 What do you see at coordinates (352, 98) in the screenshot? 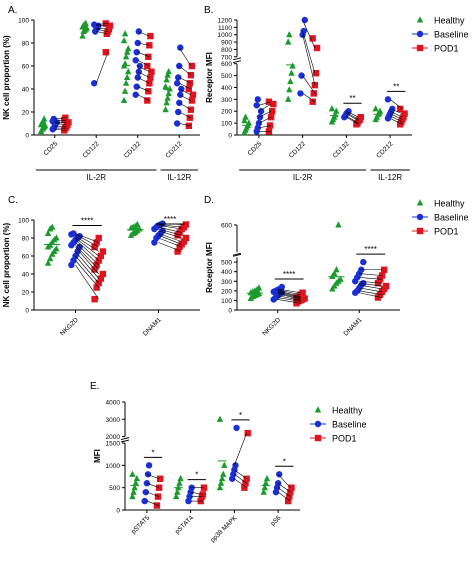
I see `significance-label: **` at bounding box center [352, 98].